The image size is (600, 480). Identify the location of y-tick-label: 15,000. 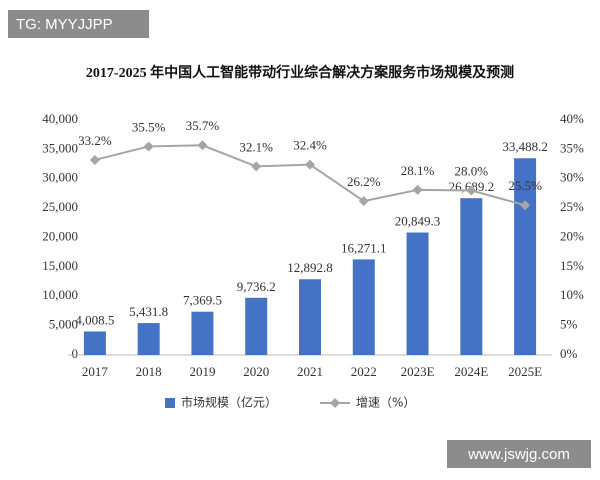
(60, 265).